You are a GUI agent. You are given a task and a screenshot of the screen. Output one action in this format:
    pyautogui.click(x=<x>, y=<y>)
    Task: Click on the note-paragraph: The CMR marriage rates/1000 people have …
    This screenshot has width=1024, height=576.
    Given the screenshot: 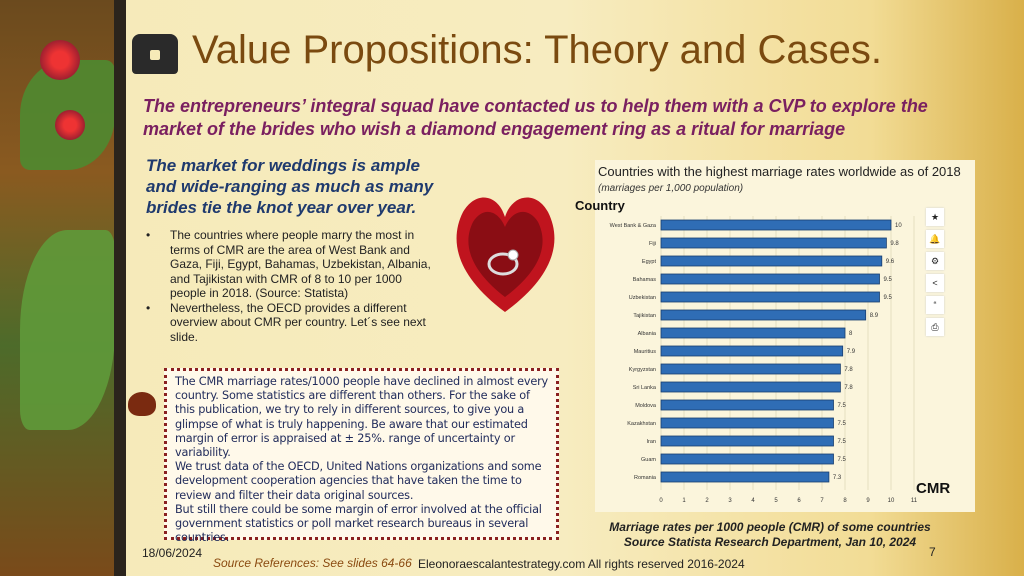 What is the action you would take?
    pyautogui.click(x=362, y=417)
    